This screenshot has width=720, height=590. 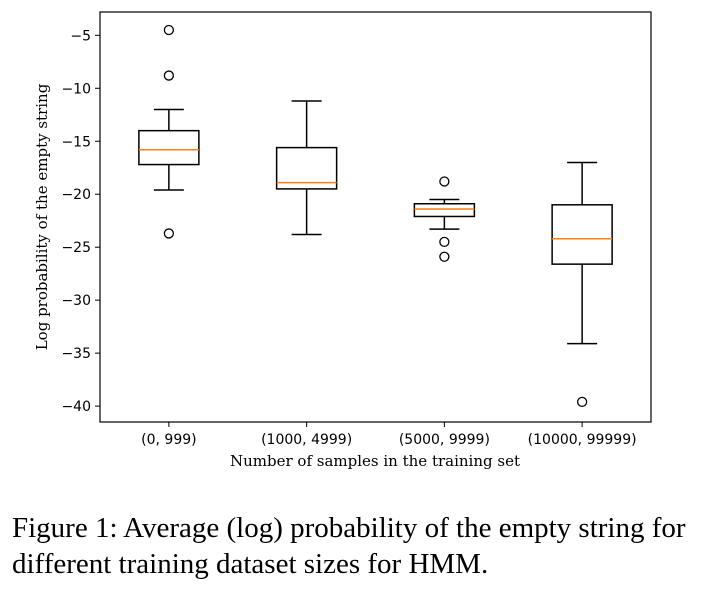 What do you see at coordinates (76, 89) in the screenshot?
I see `y-tick-label: −10` at bounding box center [76, 89].